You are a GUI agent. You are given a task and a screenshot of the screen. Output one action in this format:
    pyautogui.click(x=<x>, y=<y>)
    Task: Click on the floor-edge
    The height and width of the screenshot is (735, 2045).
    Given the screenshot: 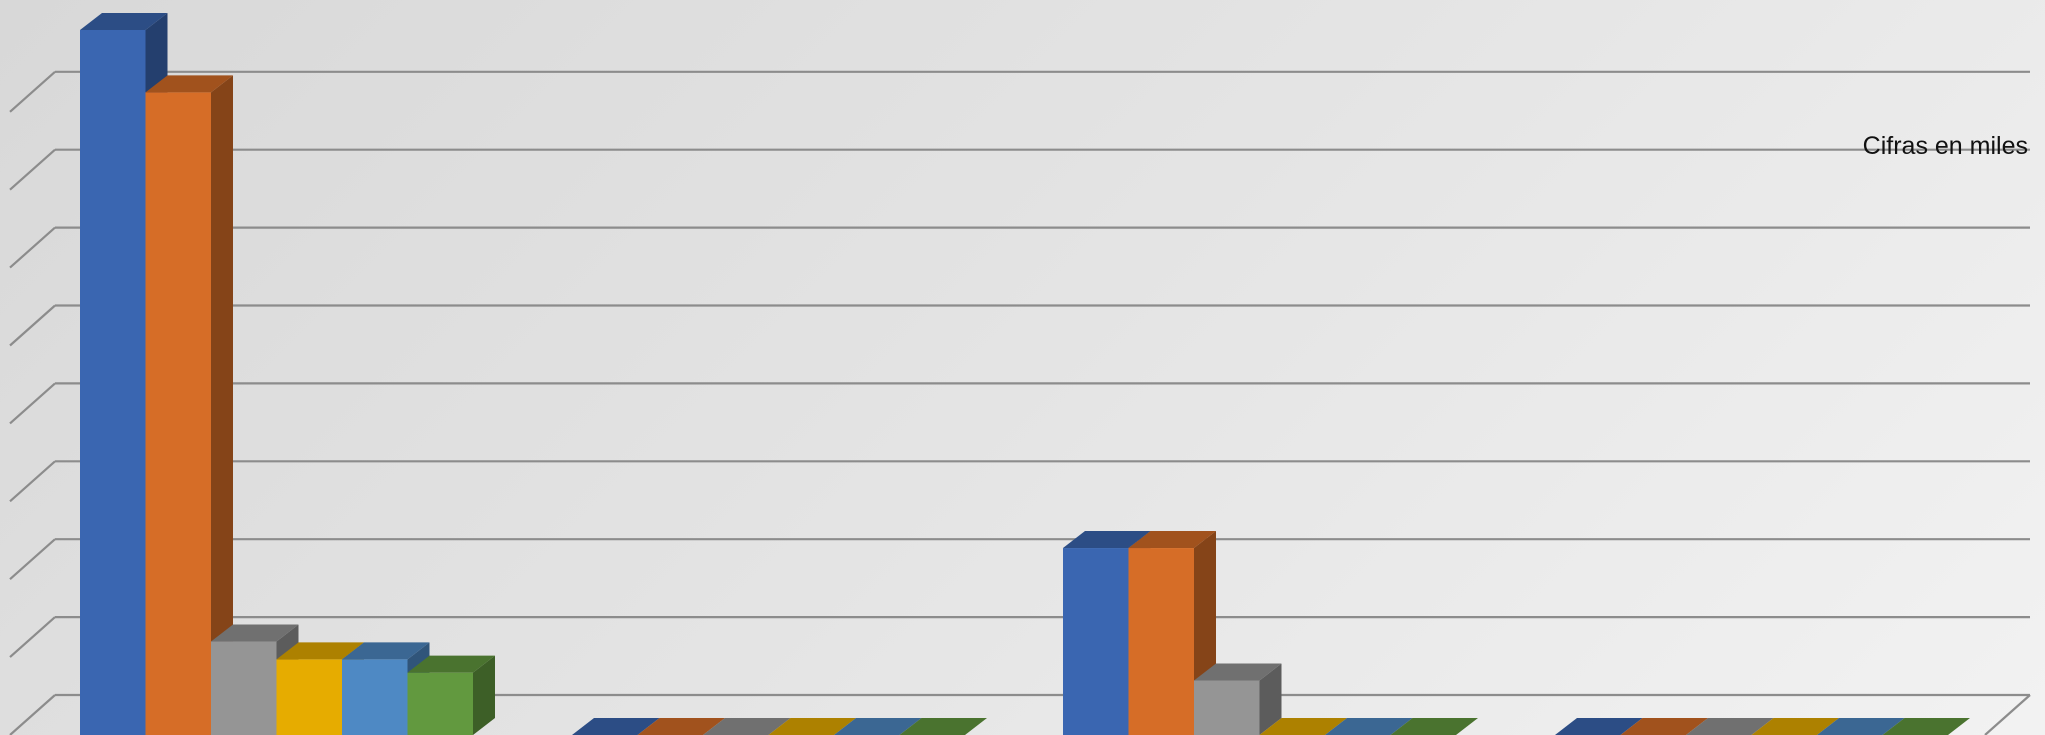 What is the action you would take?
    pyautogui.click(x=2007, y=714)
    